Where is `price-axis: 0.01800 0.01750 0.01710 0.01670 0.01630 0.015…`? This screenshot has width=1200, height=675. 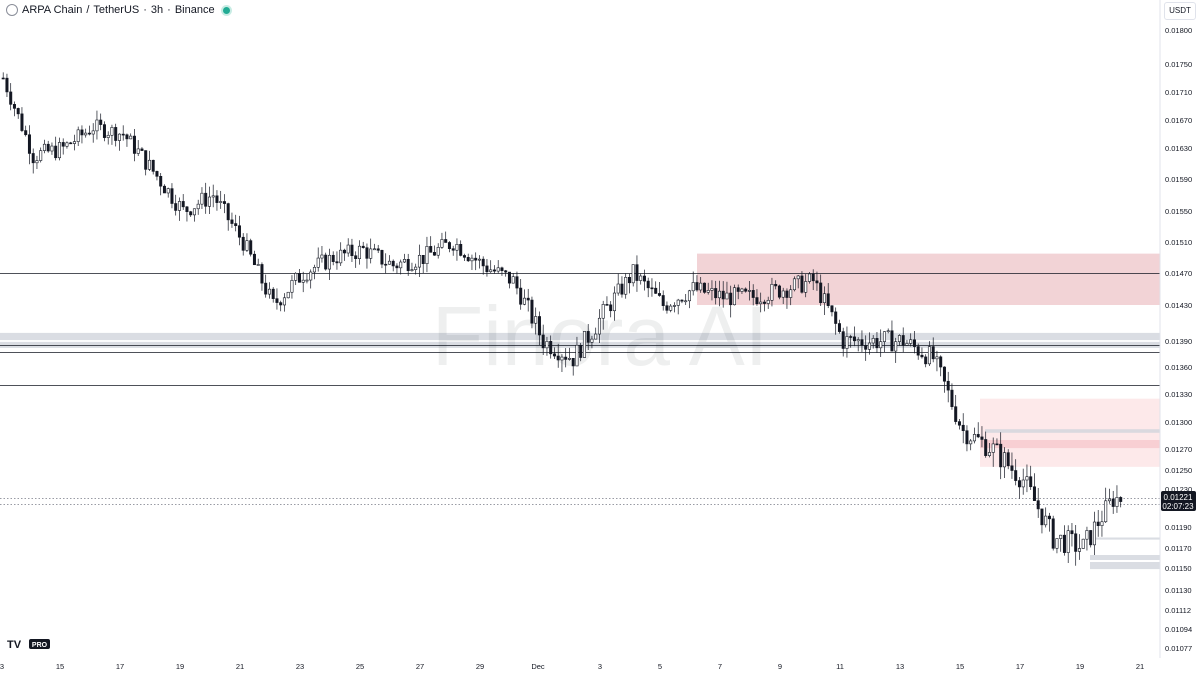
price-axis: 0.01800 0.01750 0.01710 0.01670 0.01630 0.015… is located at coordinates (1178, 339).